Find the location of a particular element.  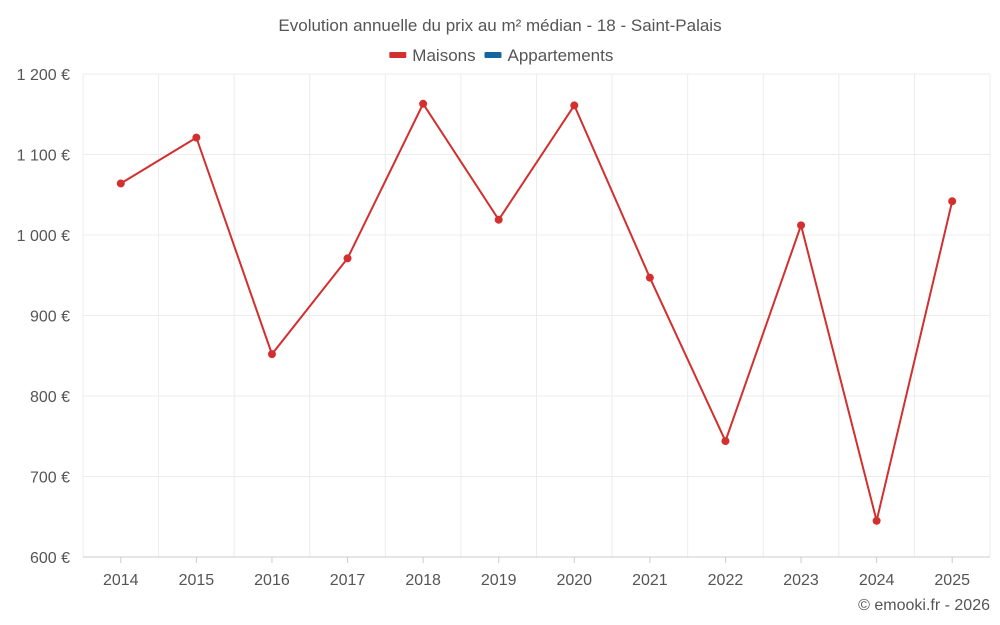

x-tick-label: 2014 is located at coordinates (121, 580).